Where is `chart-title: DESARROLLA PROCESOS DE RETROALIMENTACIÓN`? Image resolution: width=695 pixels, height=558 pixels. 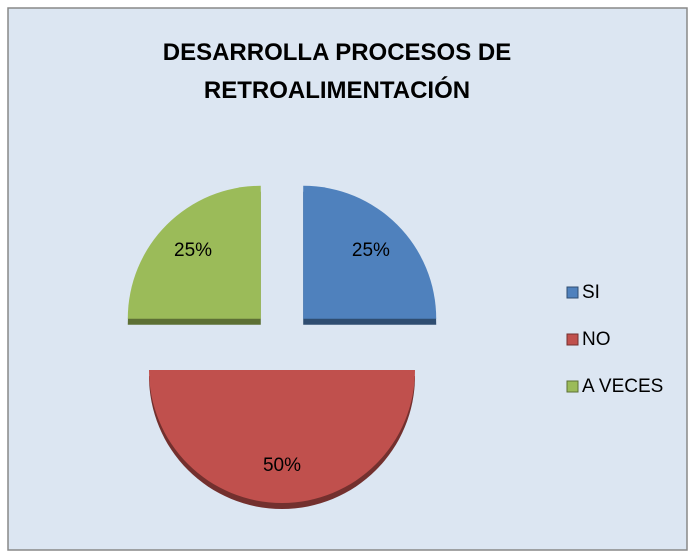 chart-title: DESARROLLA PROCESOS DE RETROALIMENTACIÓN is located at coordinates (337, 71).